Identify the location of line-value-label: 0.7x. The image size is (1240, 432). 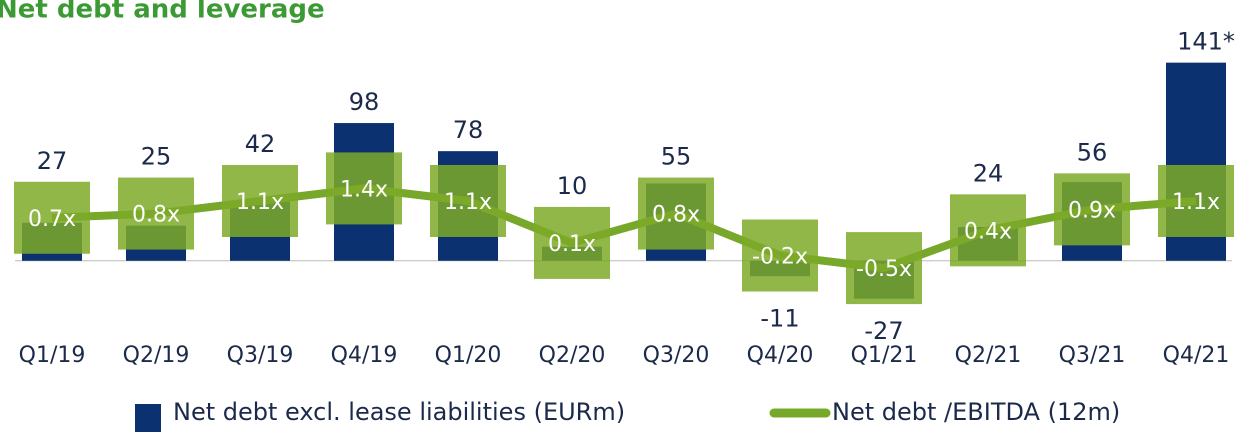
(52, 219).